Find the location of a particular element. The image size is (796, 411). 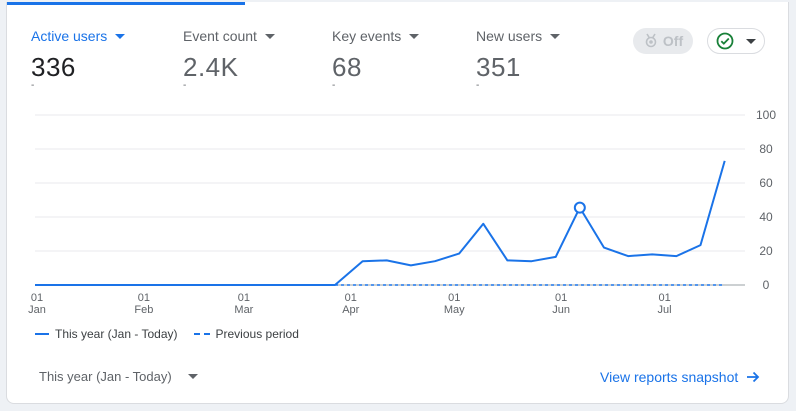

y-tick-label: 40 is located at coordinates (766, 217).